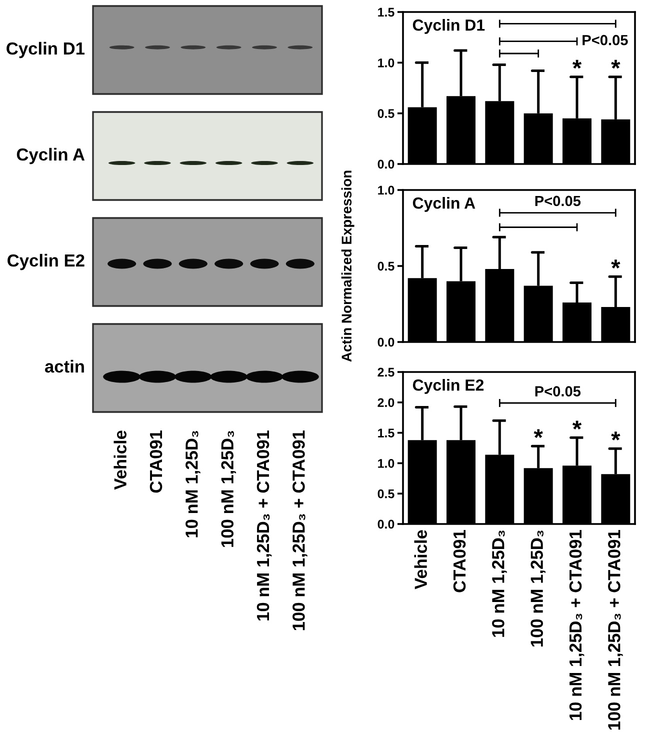  Describe the element at coordinates (538, 588) in the screenshot. I see `x-tick-label: 100 nM 1,25D₃` at that location.